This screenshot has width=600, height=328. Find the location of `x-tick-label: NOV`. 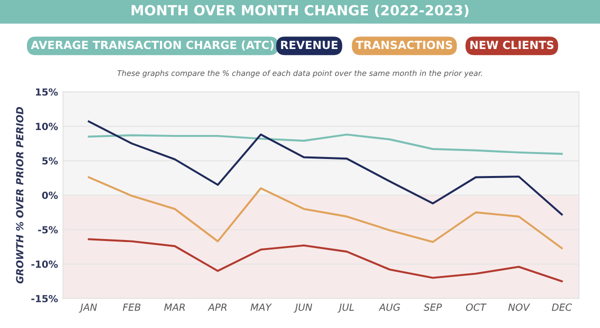

x-tick-label: NOV is located at coordinates (519, 307).